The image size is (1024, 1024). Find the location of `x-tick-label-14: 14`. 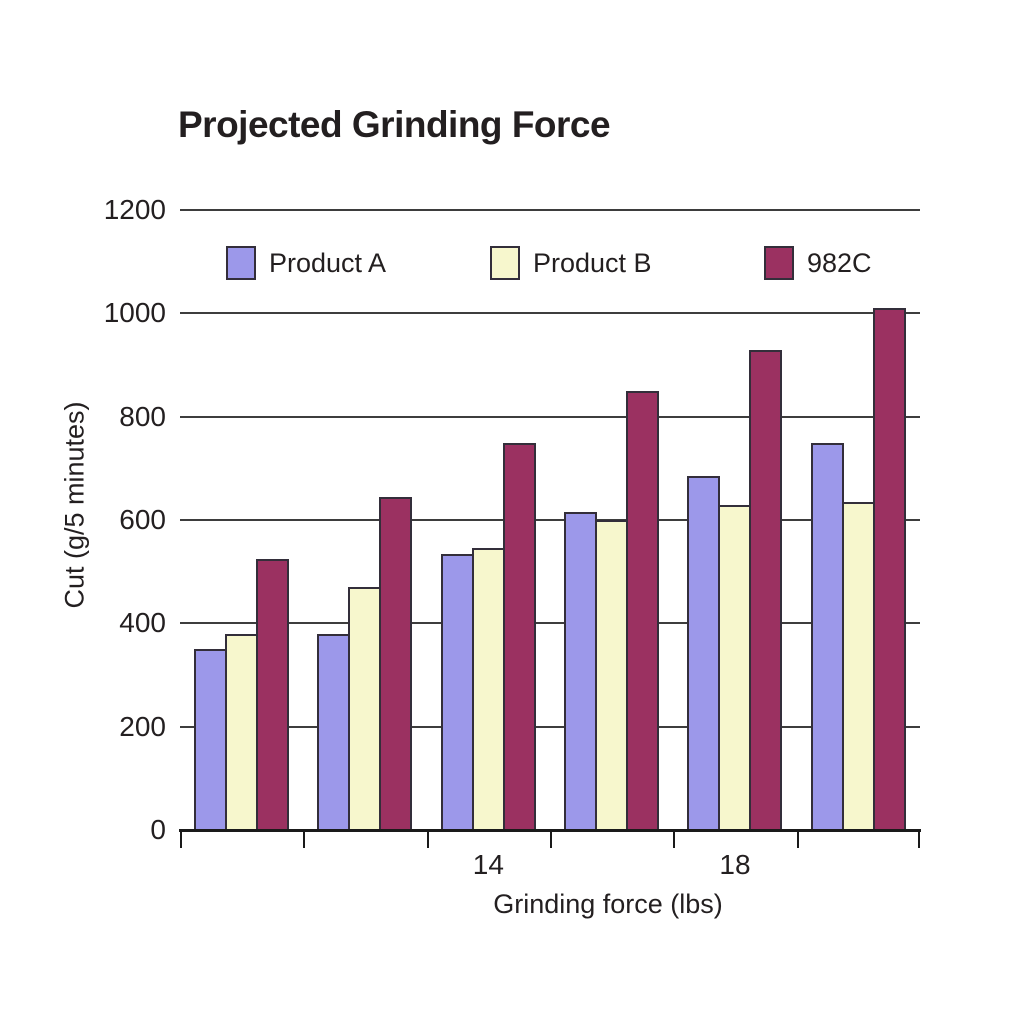

x-tick-label-14: 14 is located at coordinates (488, 864).